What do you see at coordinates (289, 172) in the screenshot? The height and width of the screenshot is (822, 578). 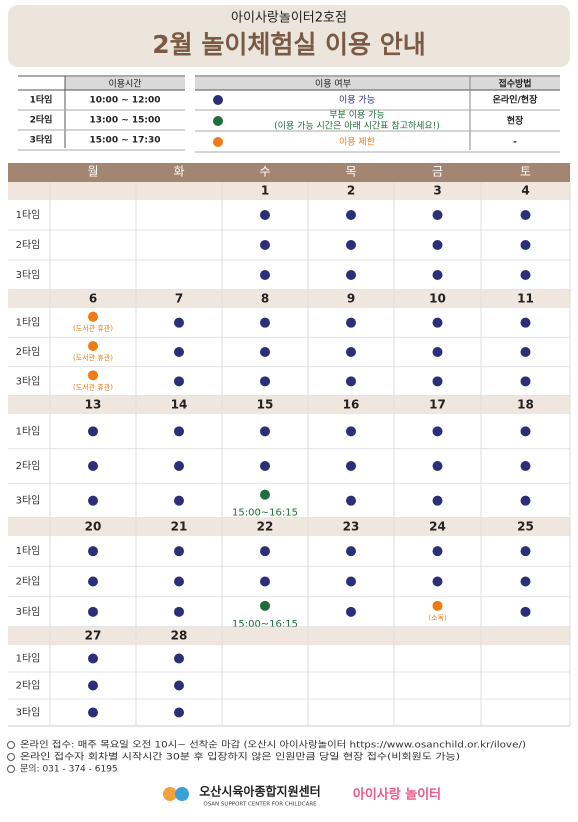 I see `weekday-header` at bounding box center [289, 172].